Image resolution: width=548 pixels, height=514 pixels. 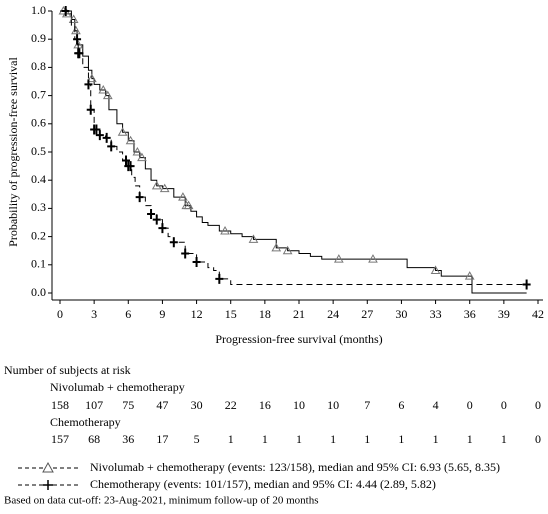 What do you see at coordinates (38, 10) in the screenshot?
I see `y-tick-label: 1.0` at bounding box center [38, 10].